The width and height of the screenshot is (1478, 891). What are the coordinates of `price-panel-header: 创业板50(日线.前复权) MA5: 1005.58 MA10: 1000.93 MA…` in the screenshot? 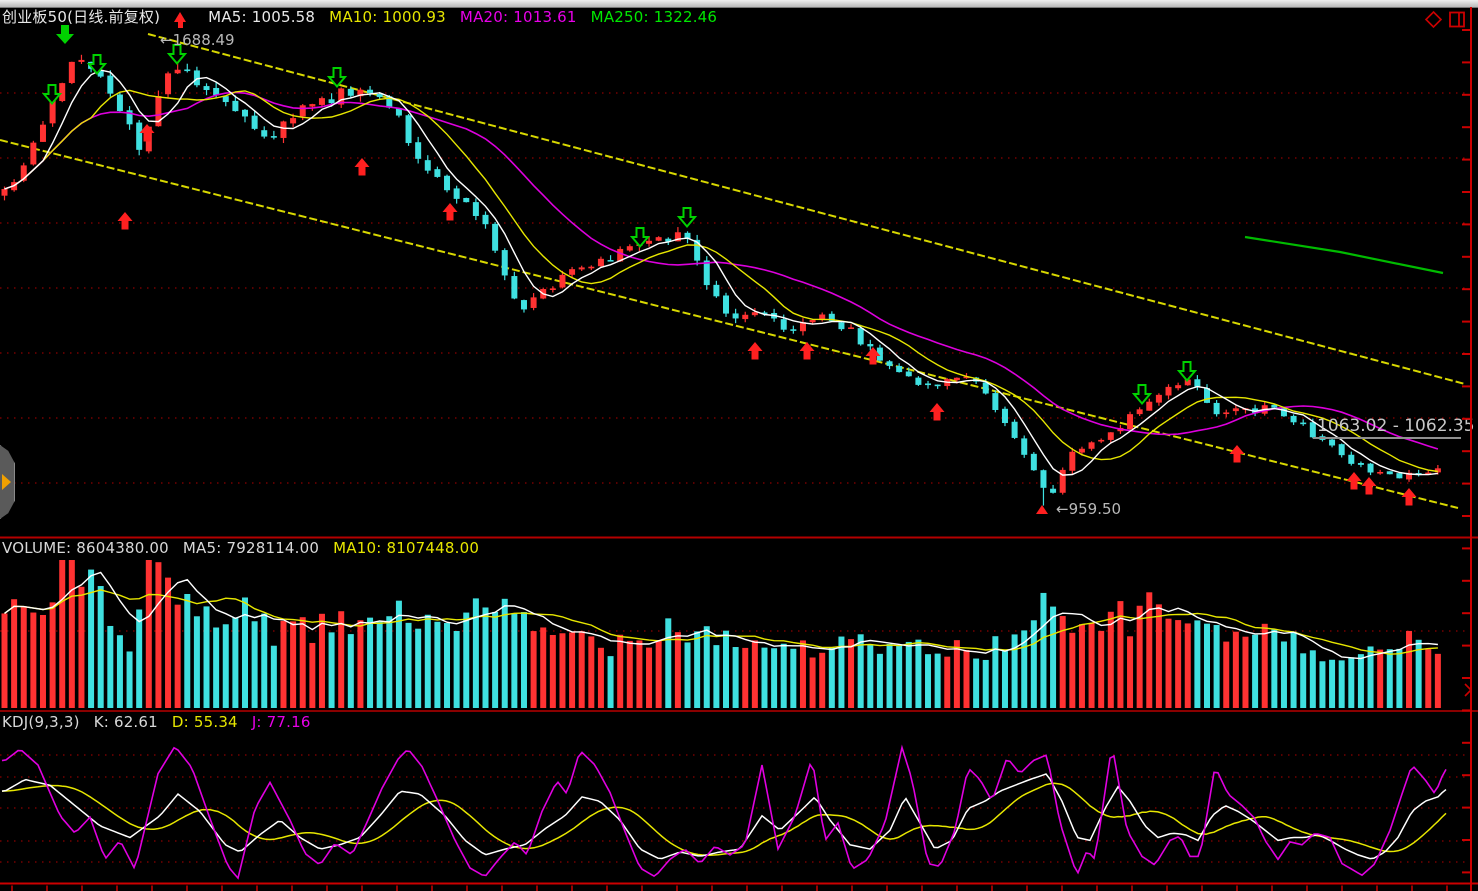 It's located at (366, 17).